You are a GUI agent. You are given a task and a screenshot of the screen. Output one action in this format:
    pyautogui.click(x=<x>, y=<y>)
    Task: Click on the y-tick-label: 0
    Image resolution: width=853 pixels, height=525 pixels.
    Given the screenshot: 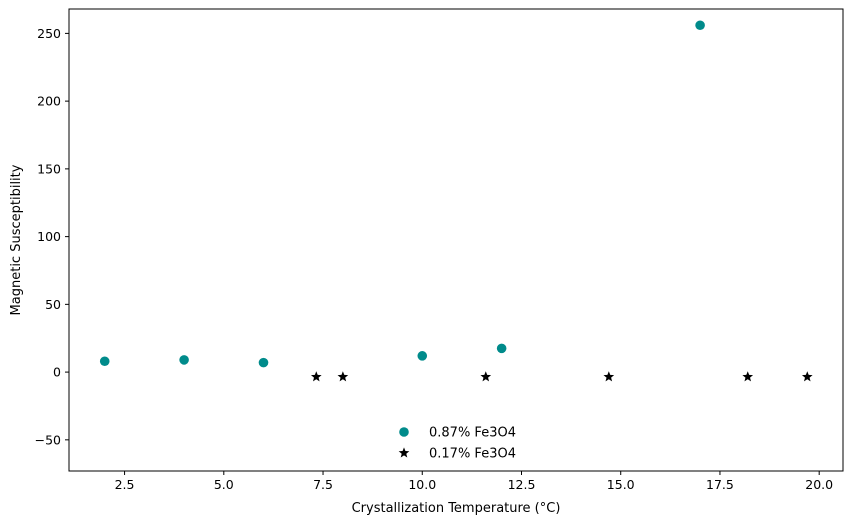 What is the action you would take?
    pyautogui.click(x=57, y=372)
    